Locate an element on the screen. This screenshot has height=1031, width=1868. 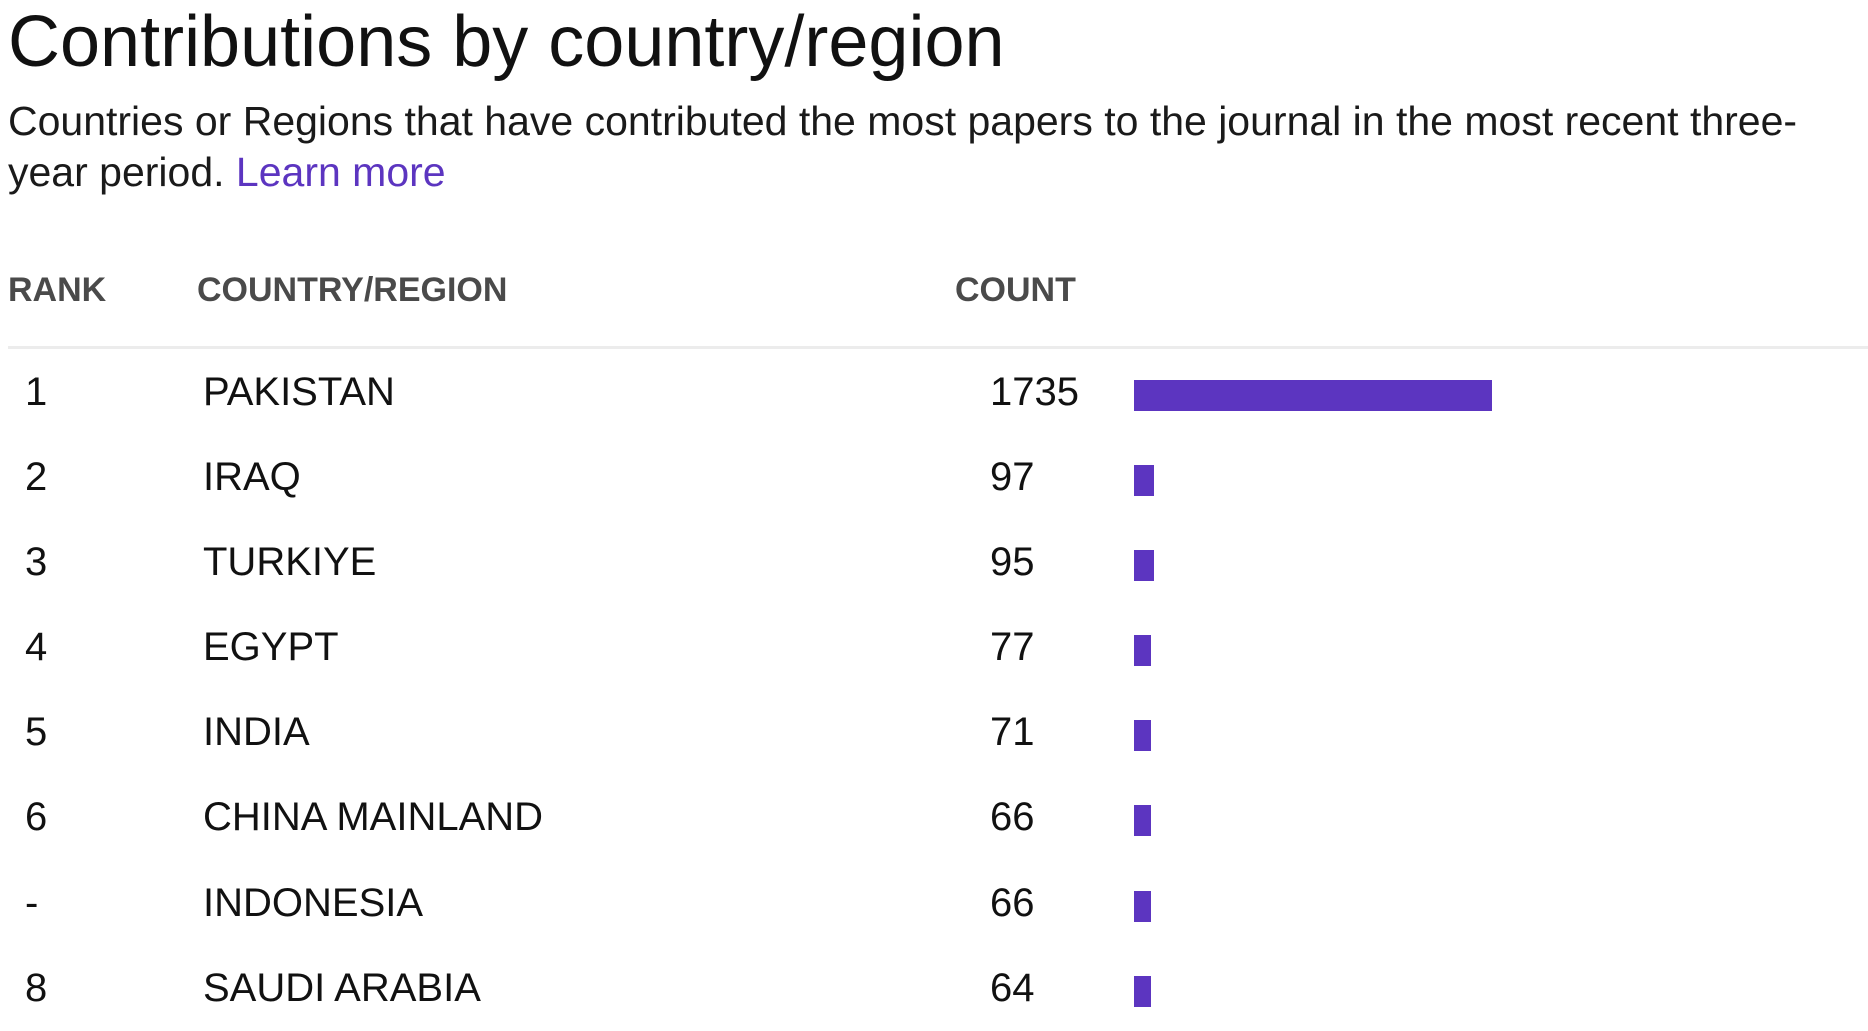
page-title: Contributions by country/region is located at coordinates (506, 42).